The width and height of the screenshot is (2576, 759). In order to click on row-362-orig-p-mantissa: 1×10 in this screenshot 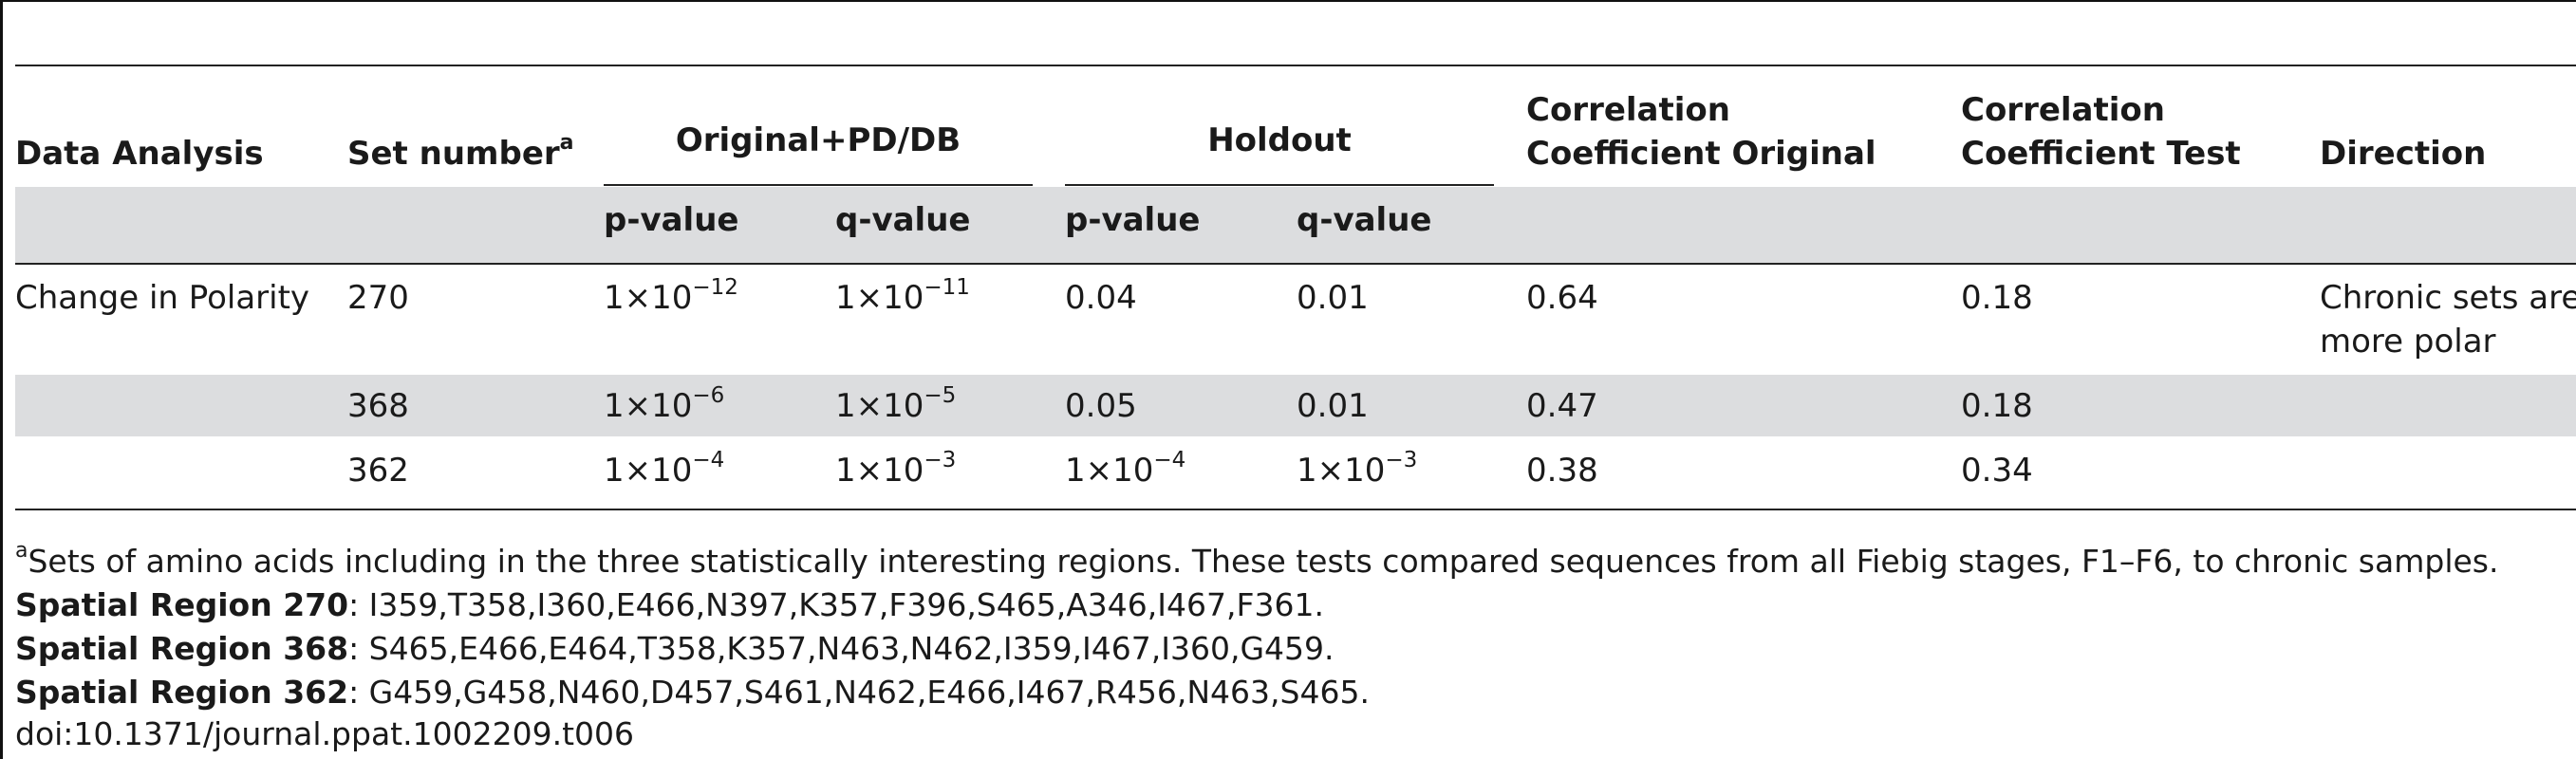, I will do `click(648, 471)`.